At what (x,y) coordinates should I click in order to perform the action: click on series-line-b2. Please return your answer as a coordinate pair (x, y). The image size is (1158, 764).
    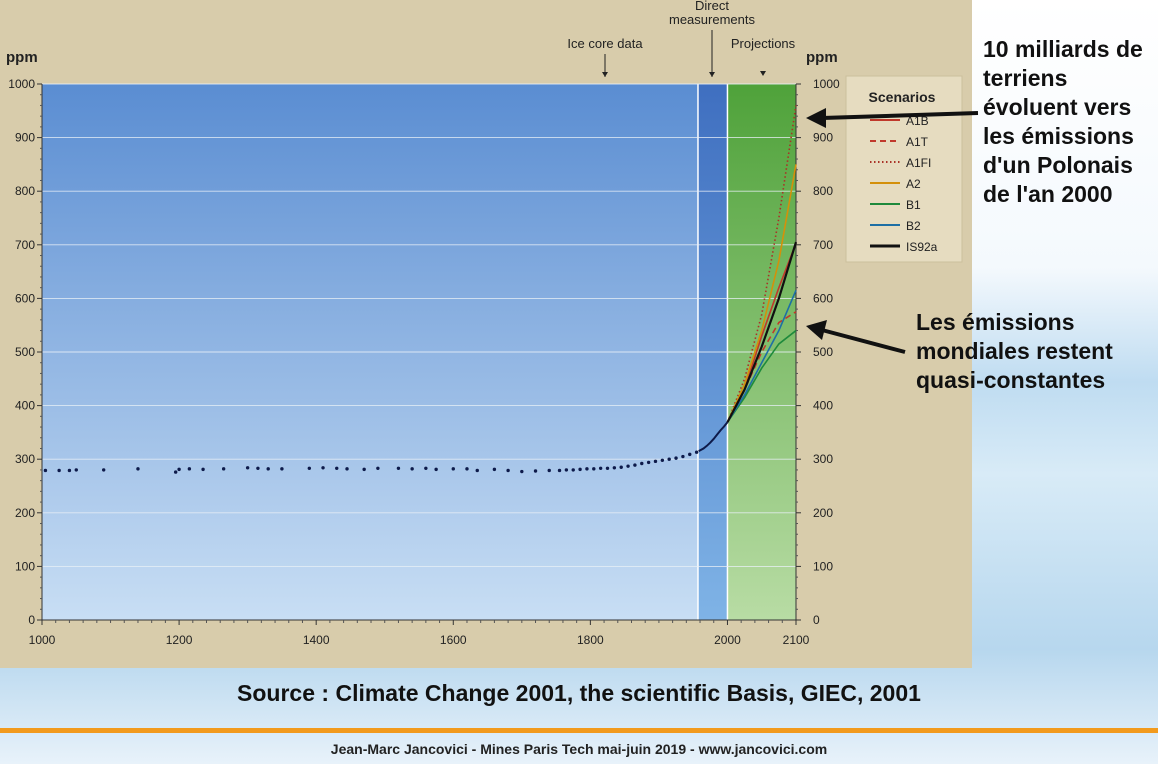
    Looking at the image, I should click on (761, 356).